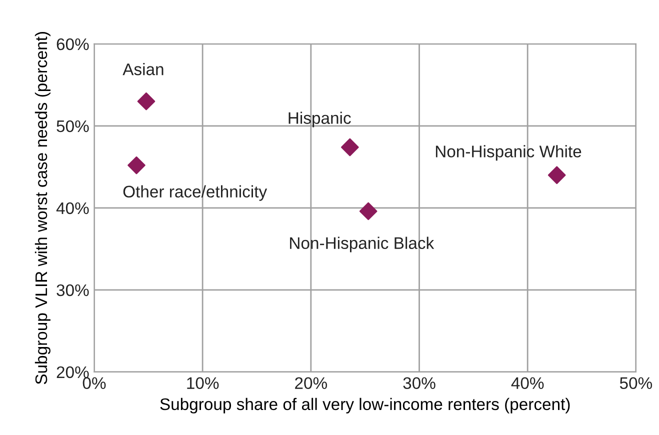 The image size is (659, 435). Describe the element at coordinates (362, 244) in the screenshot. I see `annotation: Non-Hispanic Black` at that location.